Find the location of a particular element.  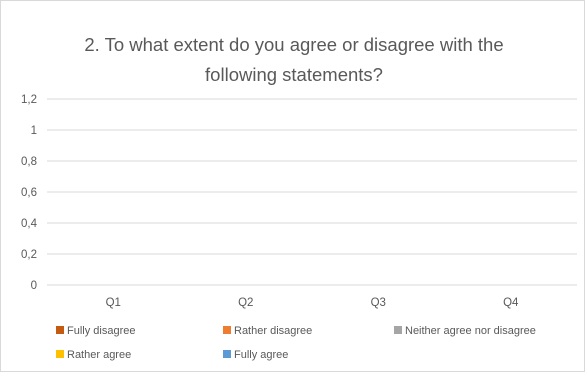

legend-item: Fully disagree is located at coordinates (95, 331).